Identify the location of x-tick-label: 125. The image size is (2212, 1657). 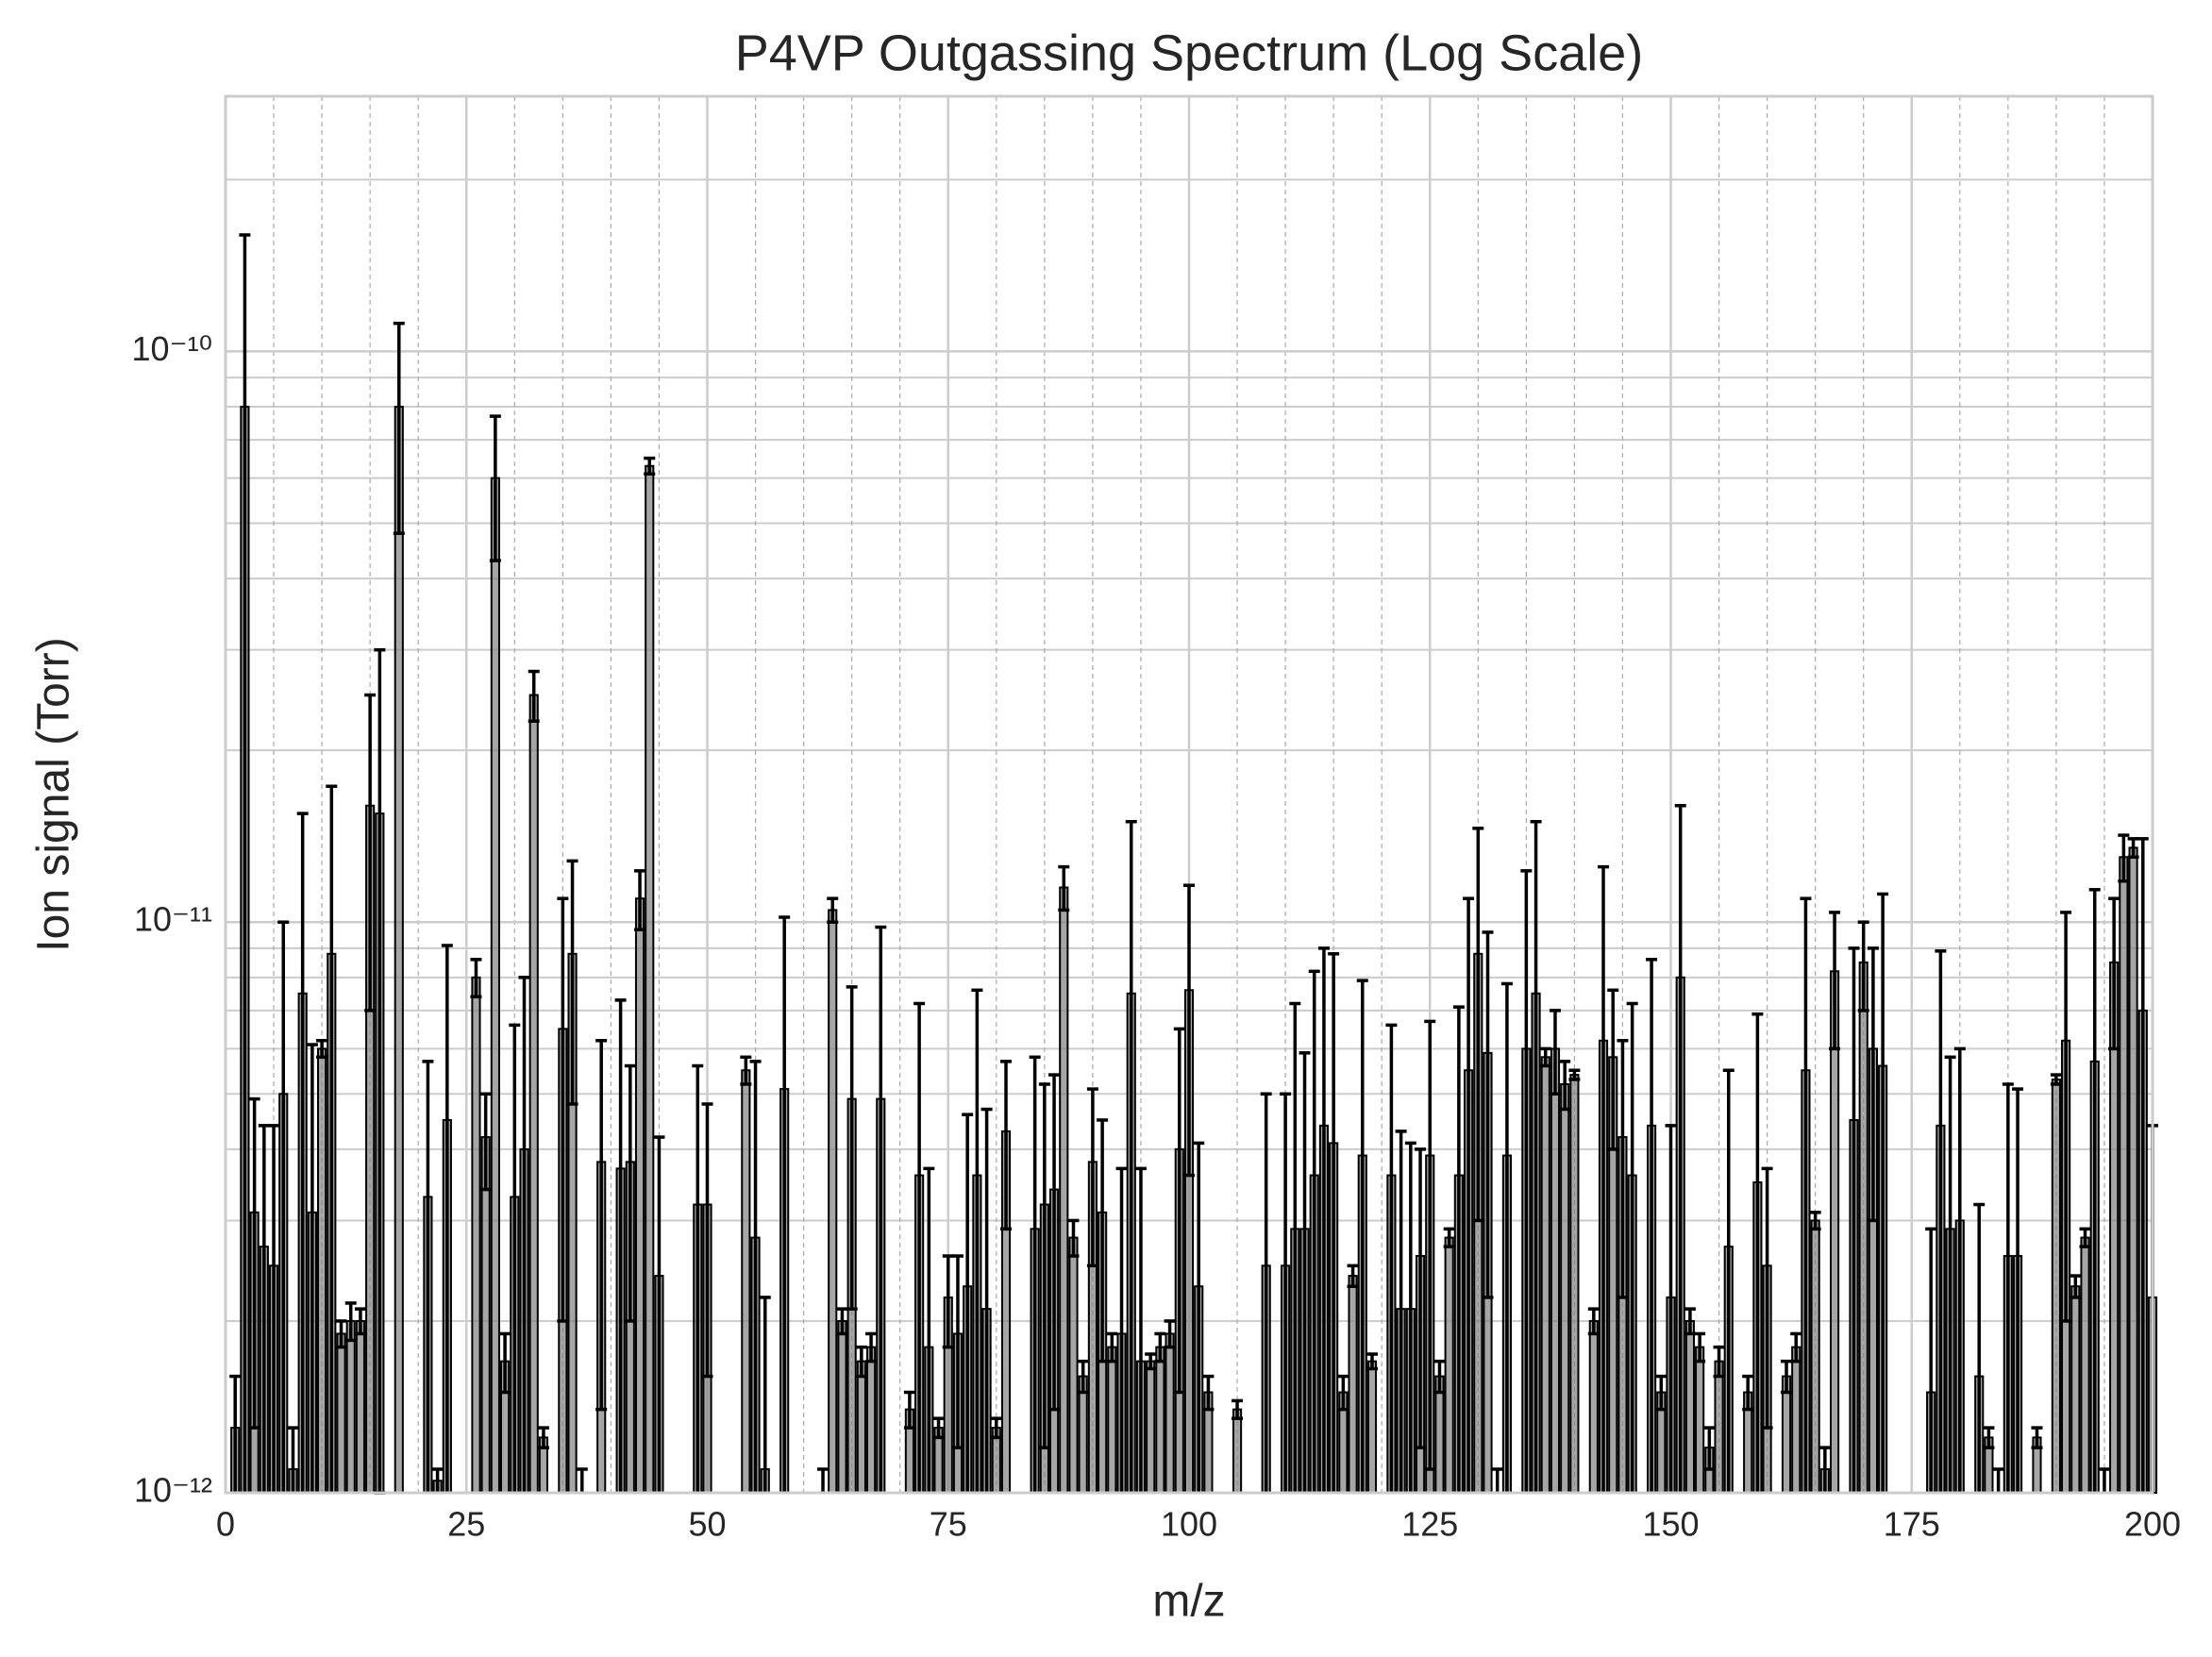
(1430, 1524).